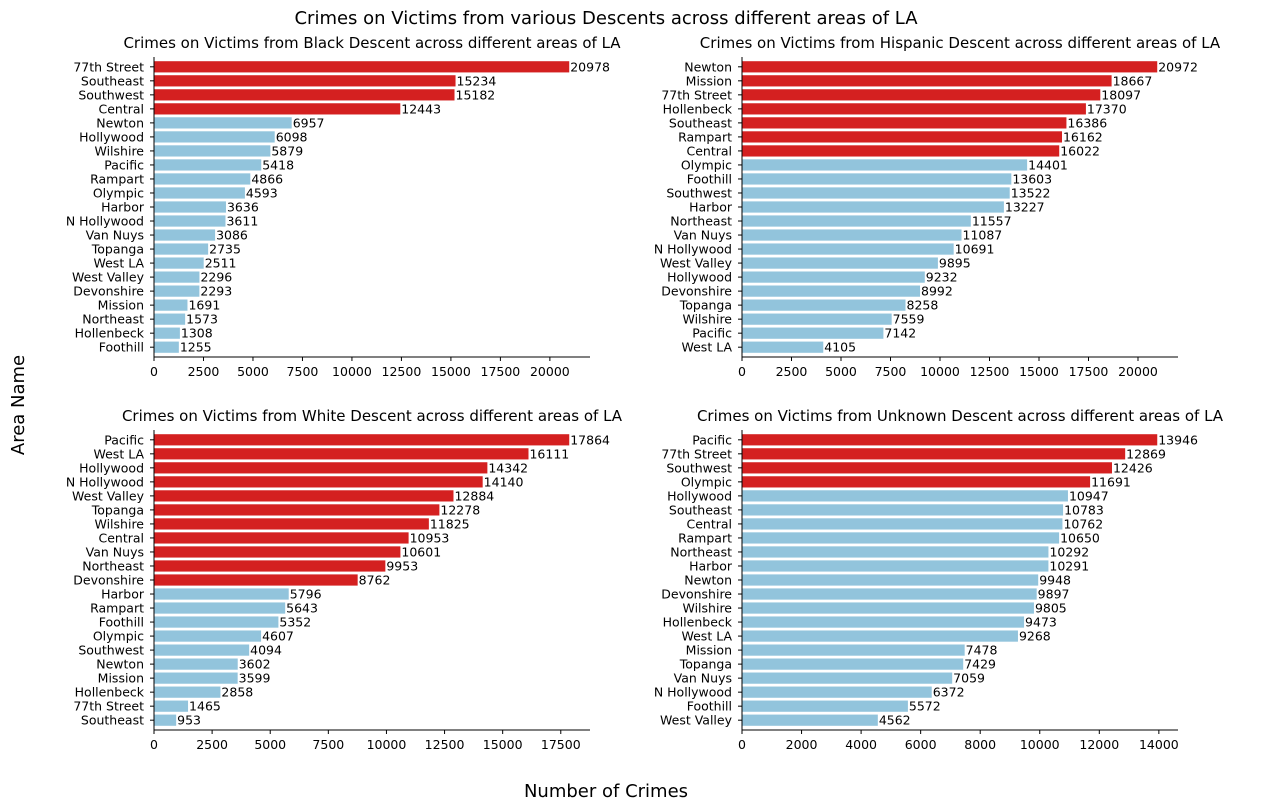 The image size is (1262, 811). I want to click on bar-wilshire, so click(212, 151).